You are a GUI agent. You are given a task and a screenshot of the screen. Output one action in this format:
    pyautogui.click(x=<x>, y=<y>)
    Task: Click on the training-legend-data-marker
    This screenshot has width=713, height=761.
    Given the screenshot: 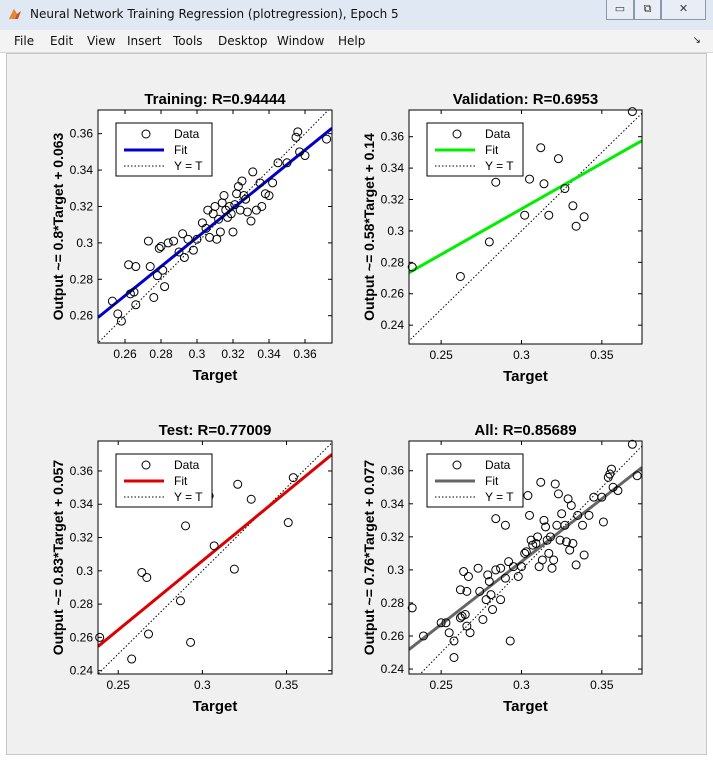 What is the action you would take?
    pyautogui.click(x=146, y=134)
    